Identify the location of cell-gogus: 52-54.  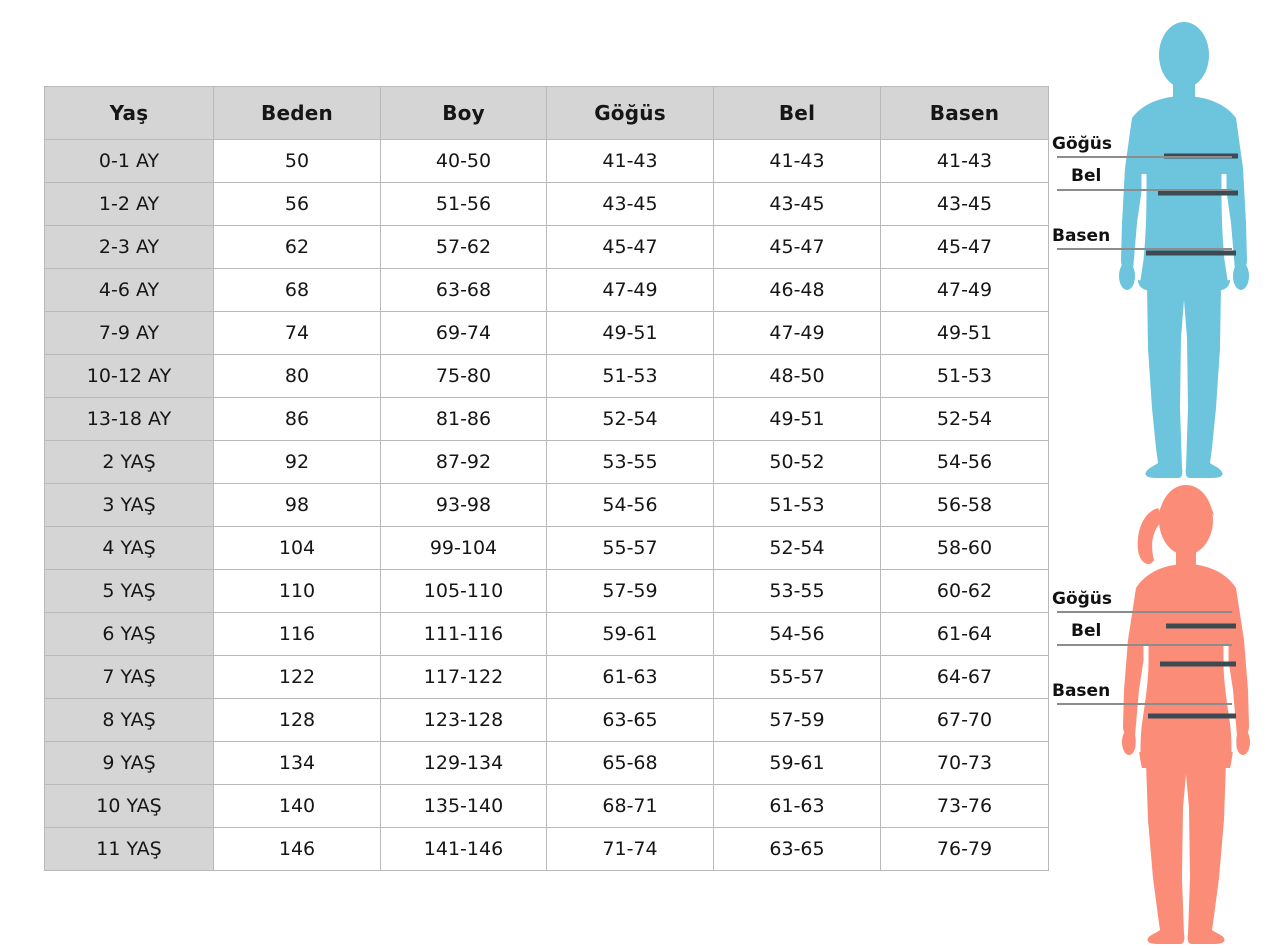
(630, 419).